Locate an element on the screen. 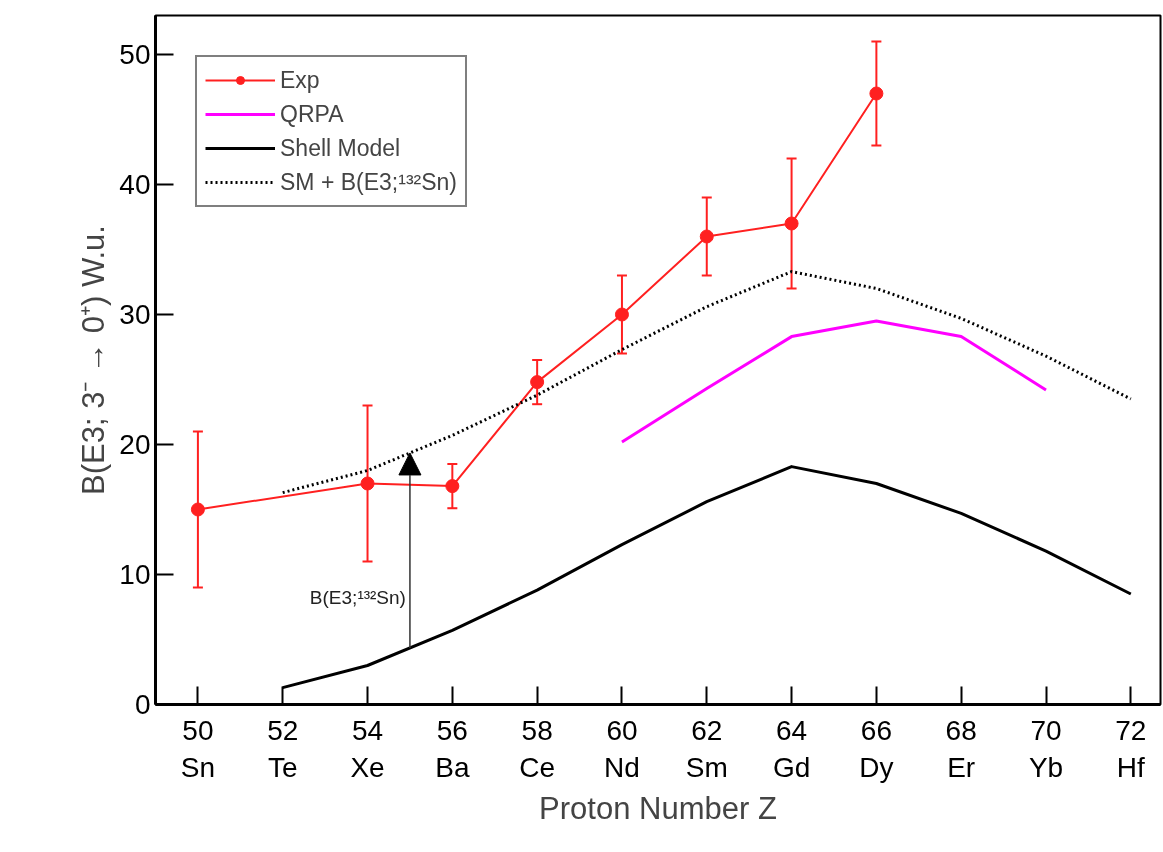 This screenshot has width=1163, height=852. y-tick-label: 40 is located at coordinates (135, 184).